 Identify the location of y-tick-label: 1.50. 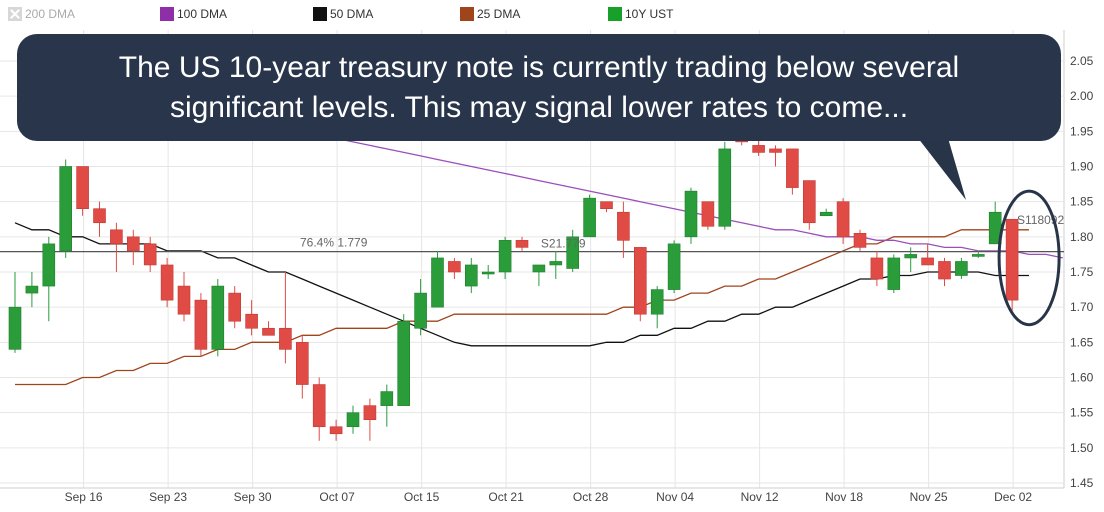
(1082, 448).